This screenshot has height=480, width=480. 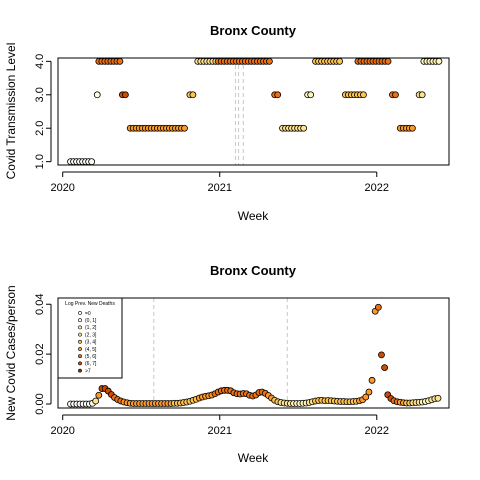 I want to click on p1-x-axis: 2020 2021 2022, so click(x=219, y=182).